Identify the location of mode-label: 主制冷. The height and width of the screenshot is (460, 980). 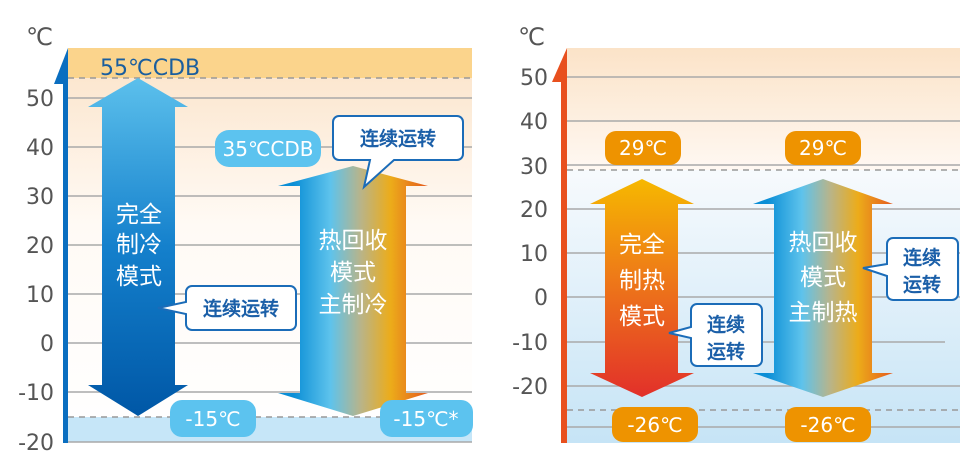
(353, 305).